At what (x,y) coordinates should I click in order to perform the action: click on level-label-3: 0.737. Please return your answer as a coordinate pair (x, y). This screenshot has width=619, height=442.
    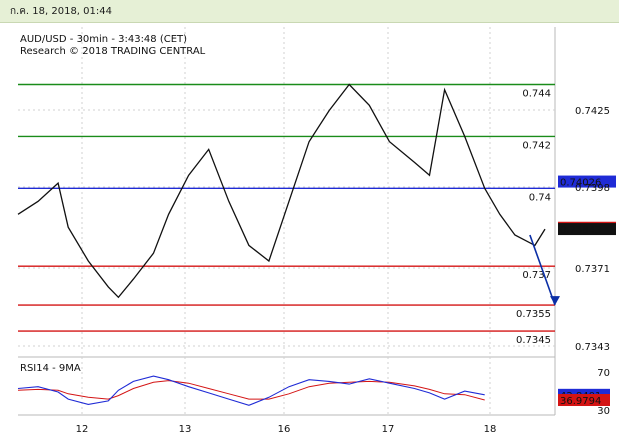
    Looking at the image, I should click on (536, 275).